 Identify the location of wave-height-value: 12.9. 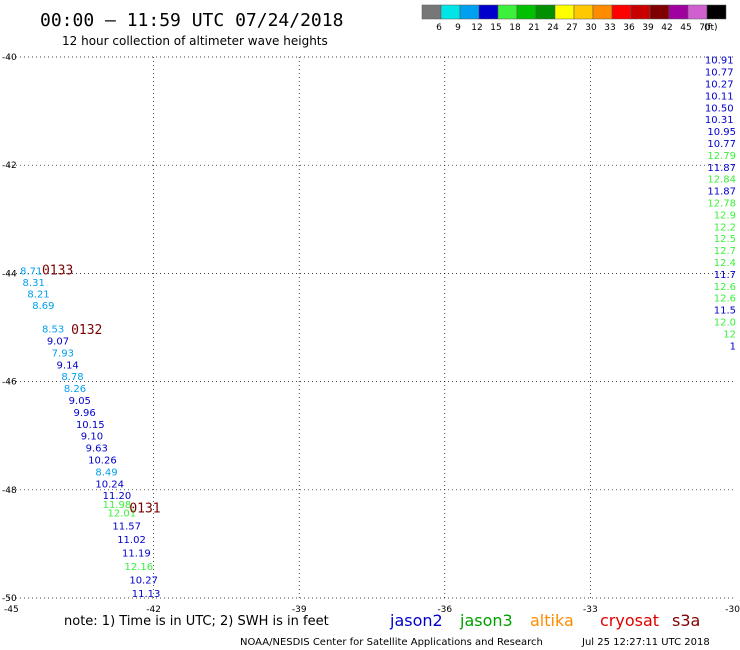
(725, 215).